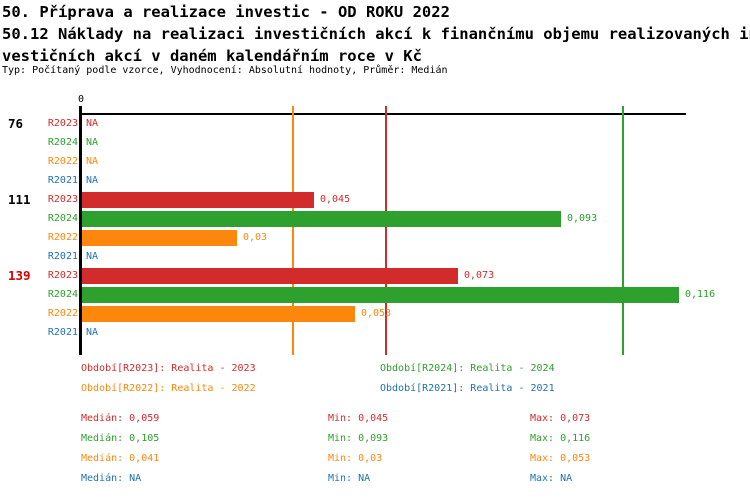 This screenshot has width=750, height=498. What do you see at coordinates (168, 388) in the screenshot?
I see `legend-item-r2022: Období[R2022]: Realita - 2022` at bounding box center [168, 388].